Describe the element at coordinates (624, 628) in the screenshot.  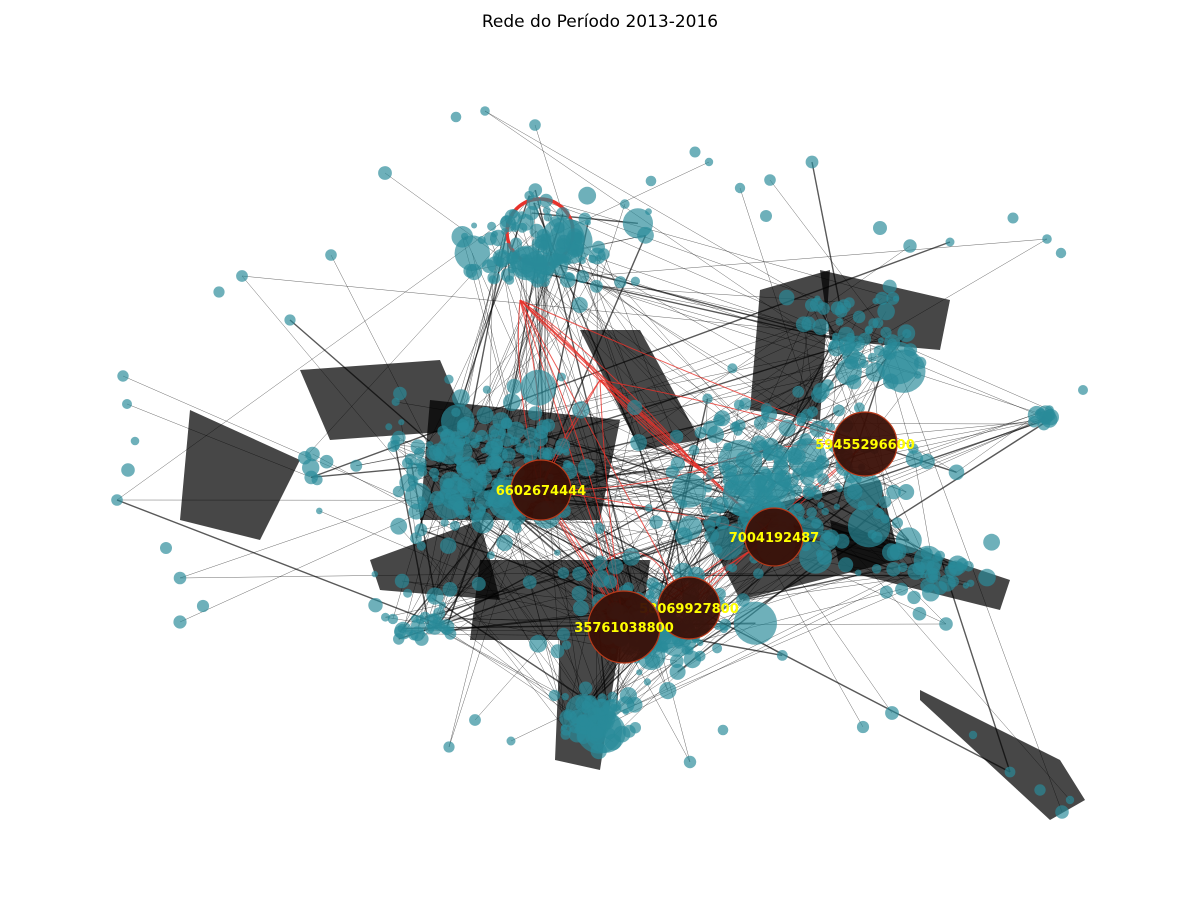
I see `hub-label: 35761038800` at that location.